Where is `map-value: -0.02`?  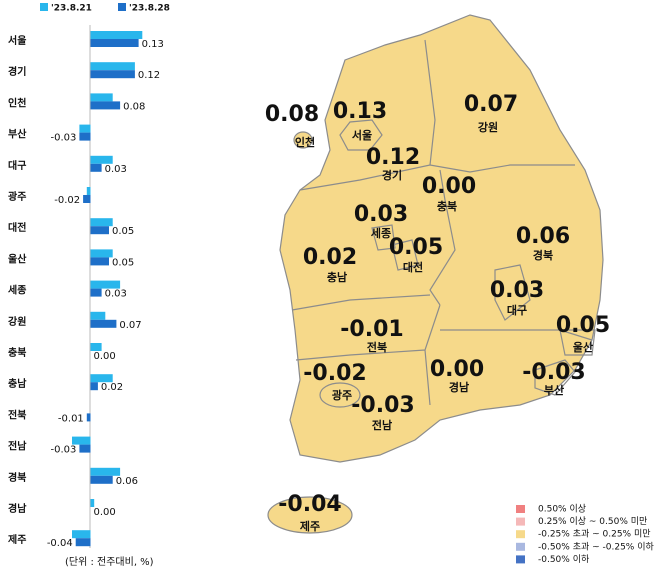 map-value: -0.02 is located at coordinates (334, 373).